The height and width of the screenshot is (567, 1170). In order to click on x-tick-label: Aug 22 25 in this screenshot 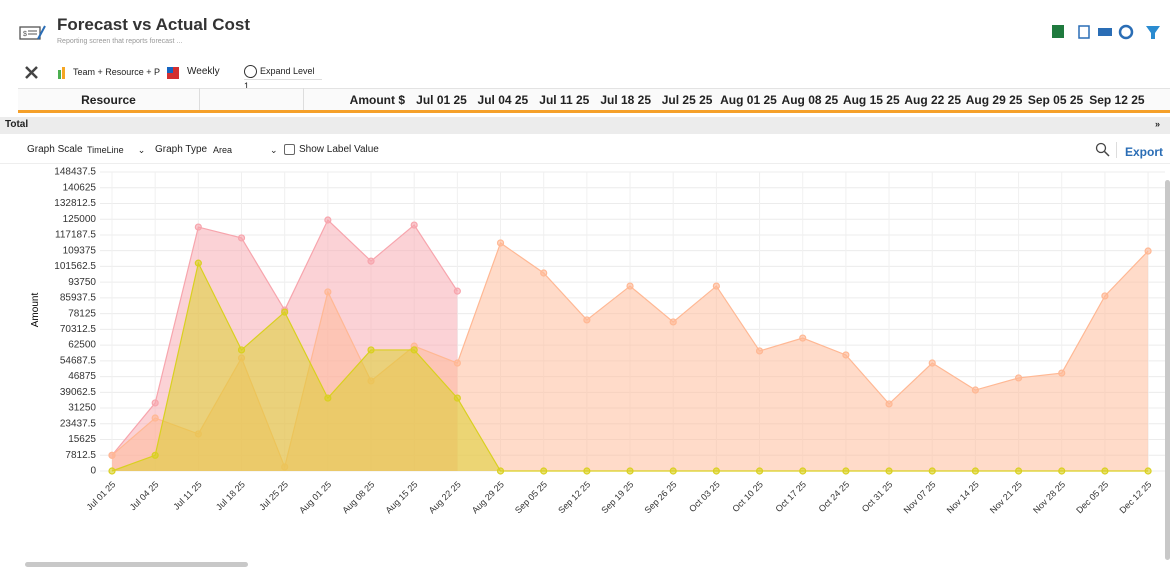, I will do `click(445, 497)`.